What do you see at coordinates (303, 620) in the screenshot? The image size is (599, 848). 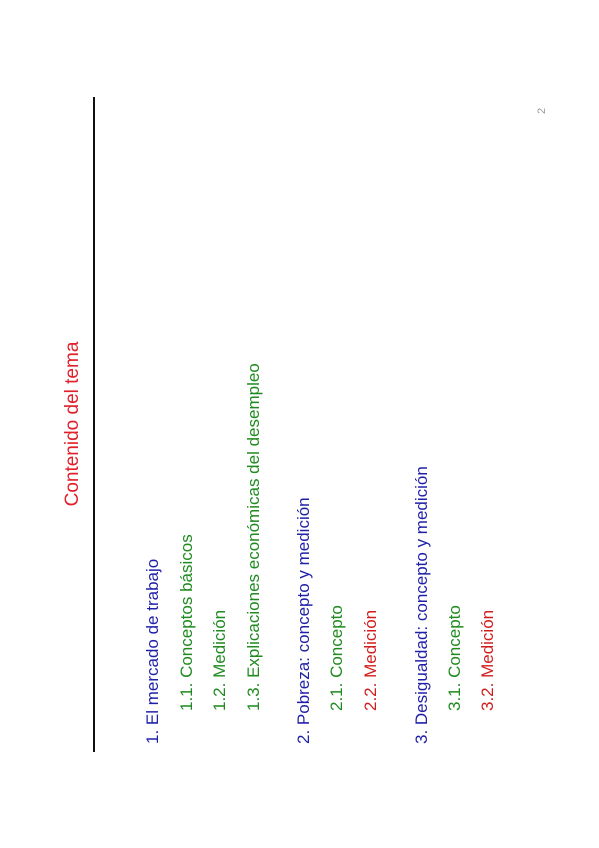 I see `toc-section-2: 2. Pobreza: concepto y medición` at bounding box center [303, 620].